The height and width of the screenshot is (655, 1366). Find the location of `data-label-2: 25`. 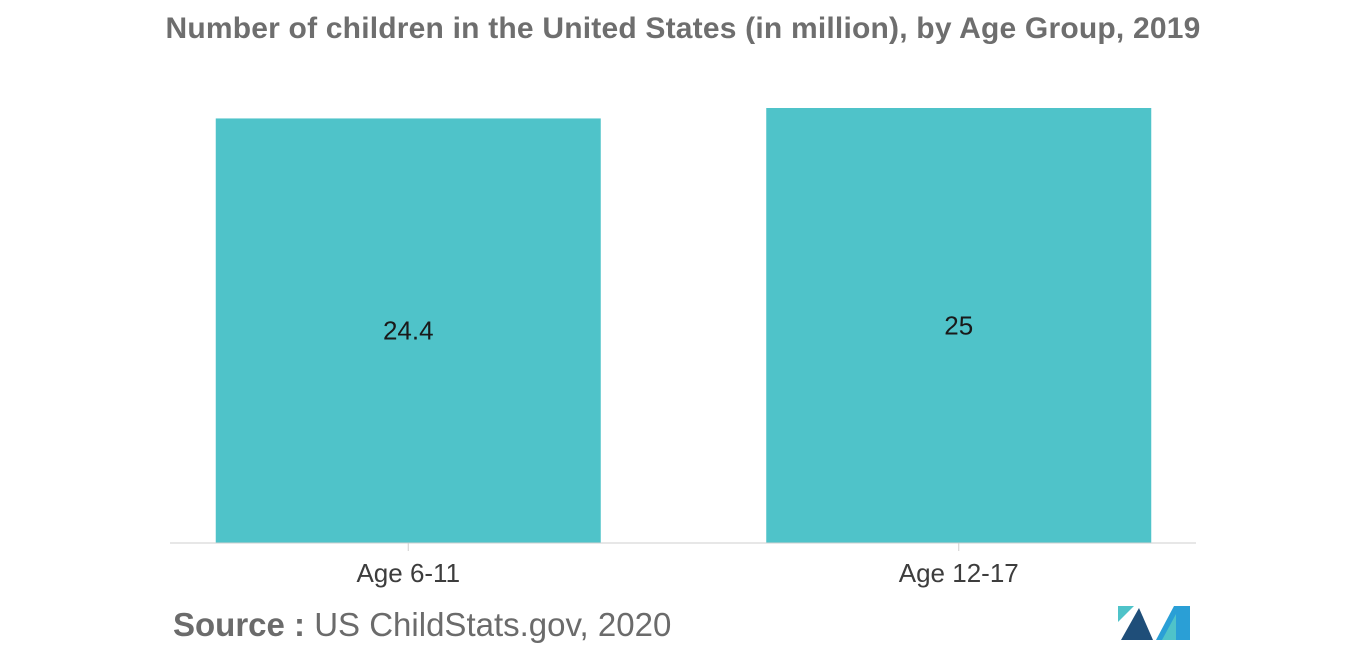

data-label-2: 25 is located at coordinates (958, 326).